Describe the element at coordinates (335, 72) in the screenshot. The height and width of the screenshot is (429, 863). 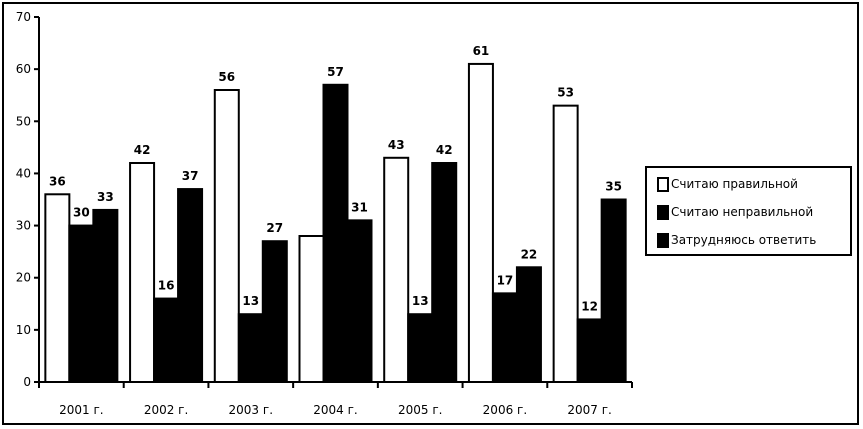
I see `data-label-s2-3: 57` at that location.